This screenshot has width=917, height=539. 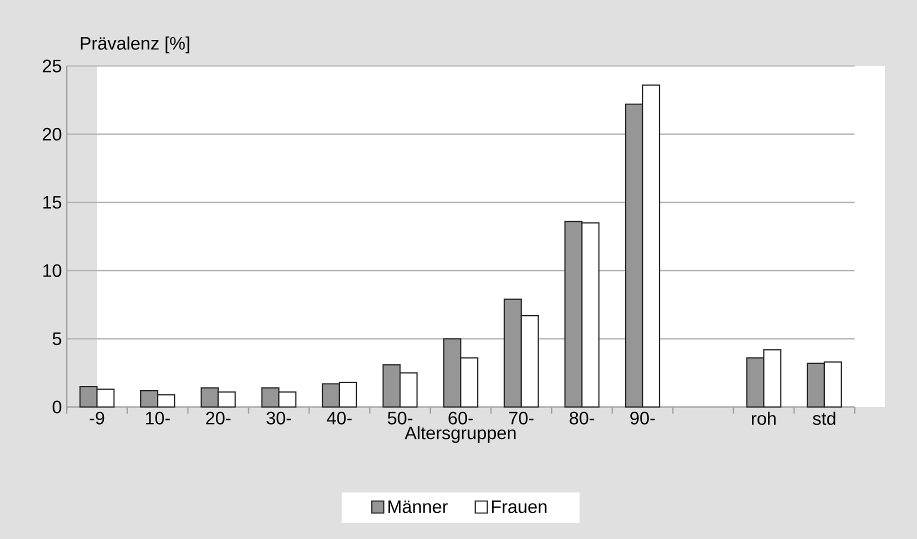 What do you see at coordinates (57, 407) in the screenshot?
I see `y-tick-label: 0` at bounding box center [57, 407].